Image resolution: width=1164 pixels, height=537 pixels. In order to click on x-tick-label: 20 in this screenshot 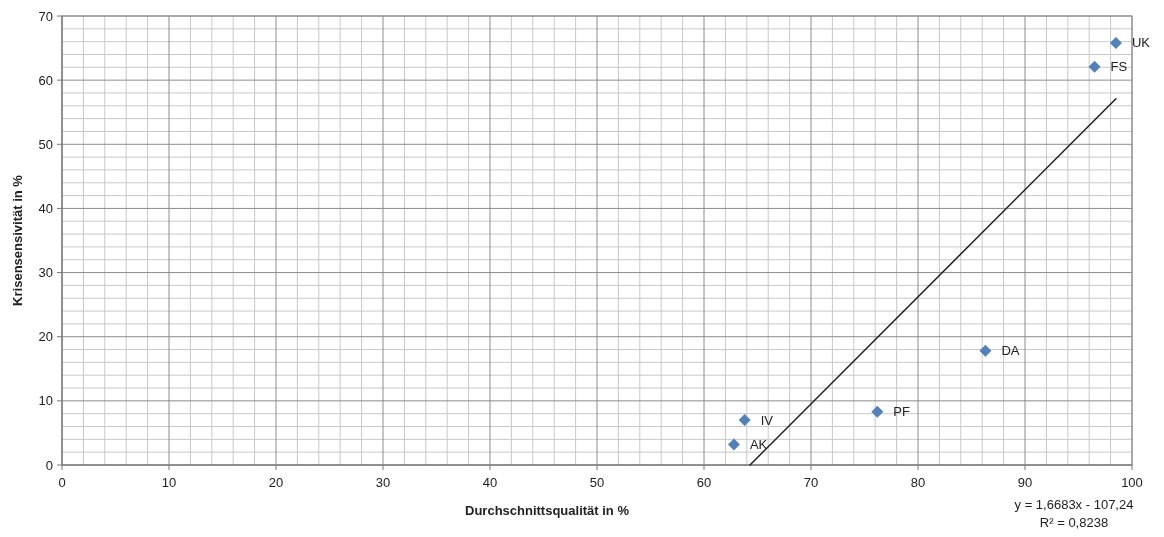, I will do `click(276, 482)`.